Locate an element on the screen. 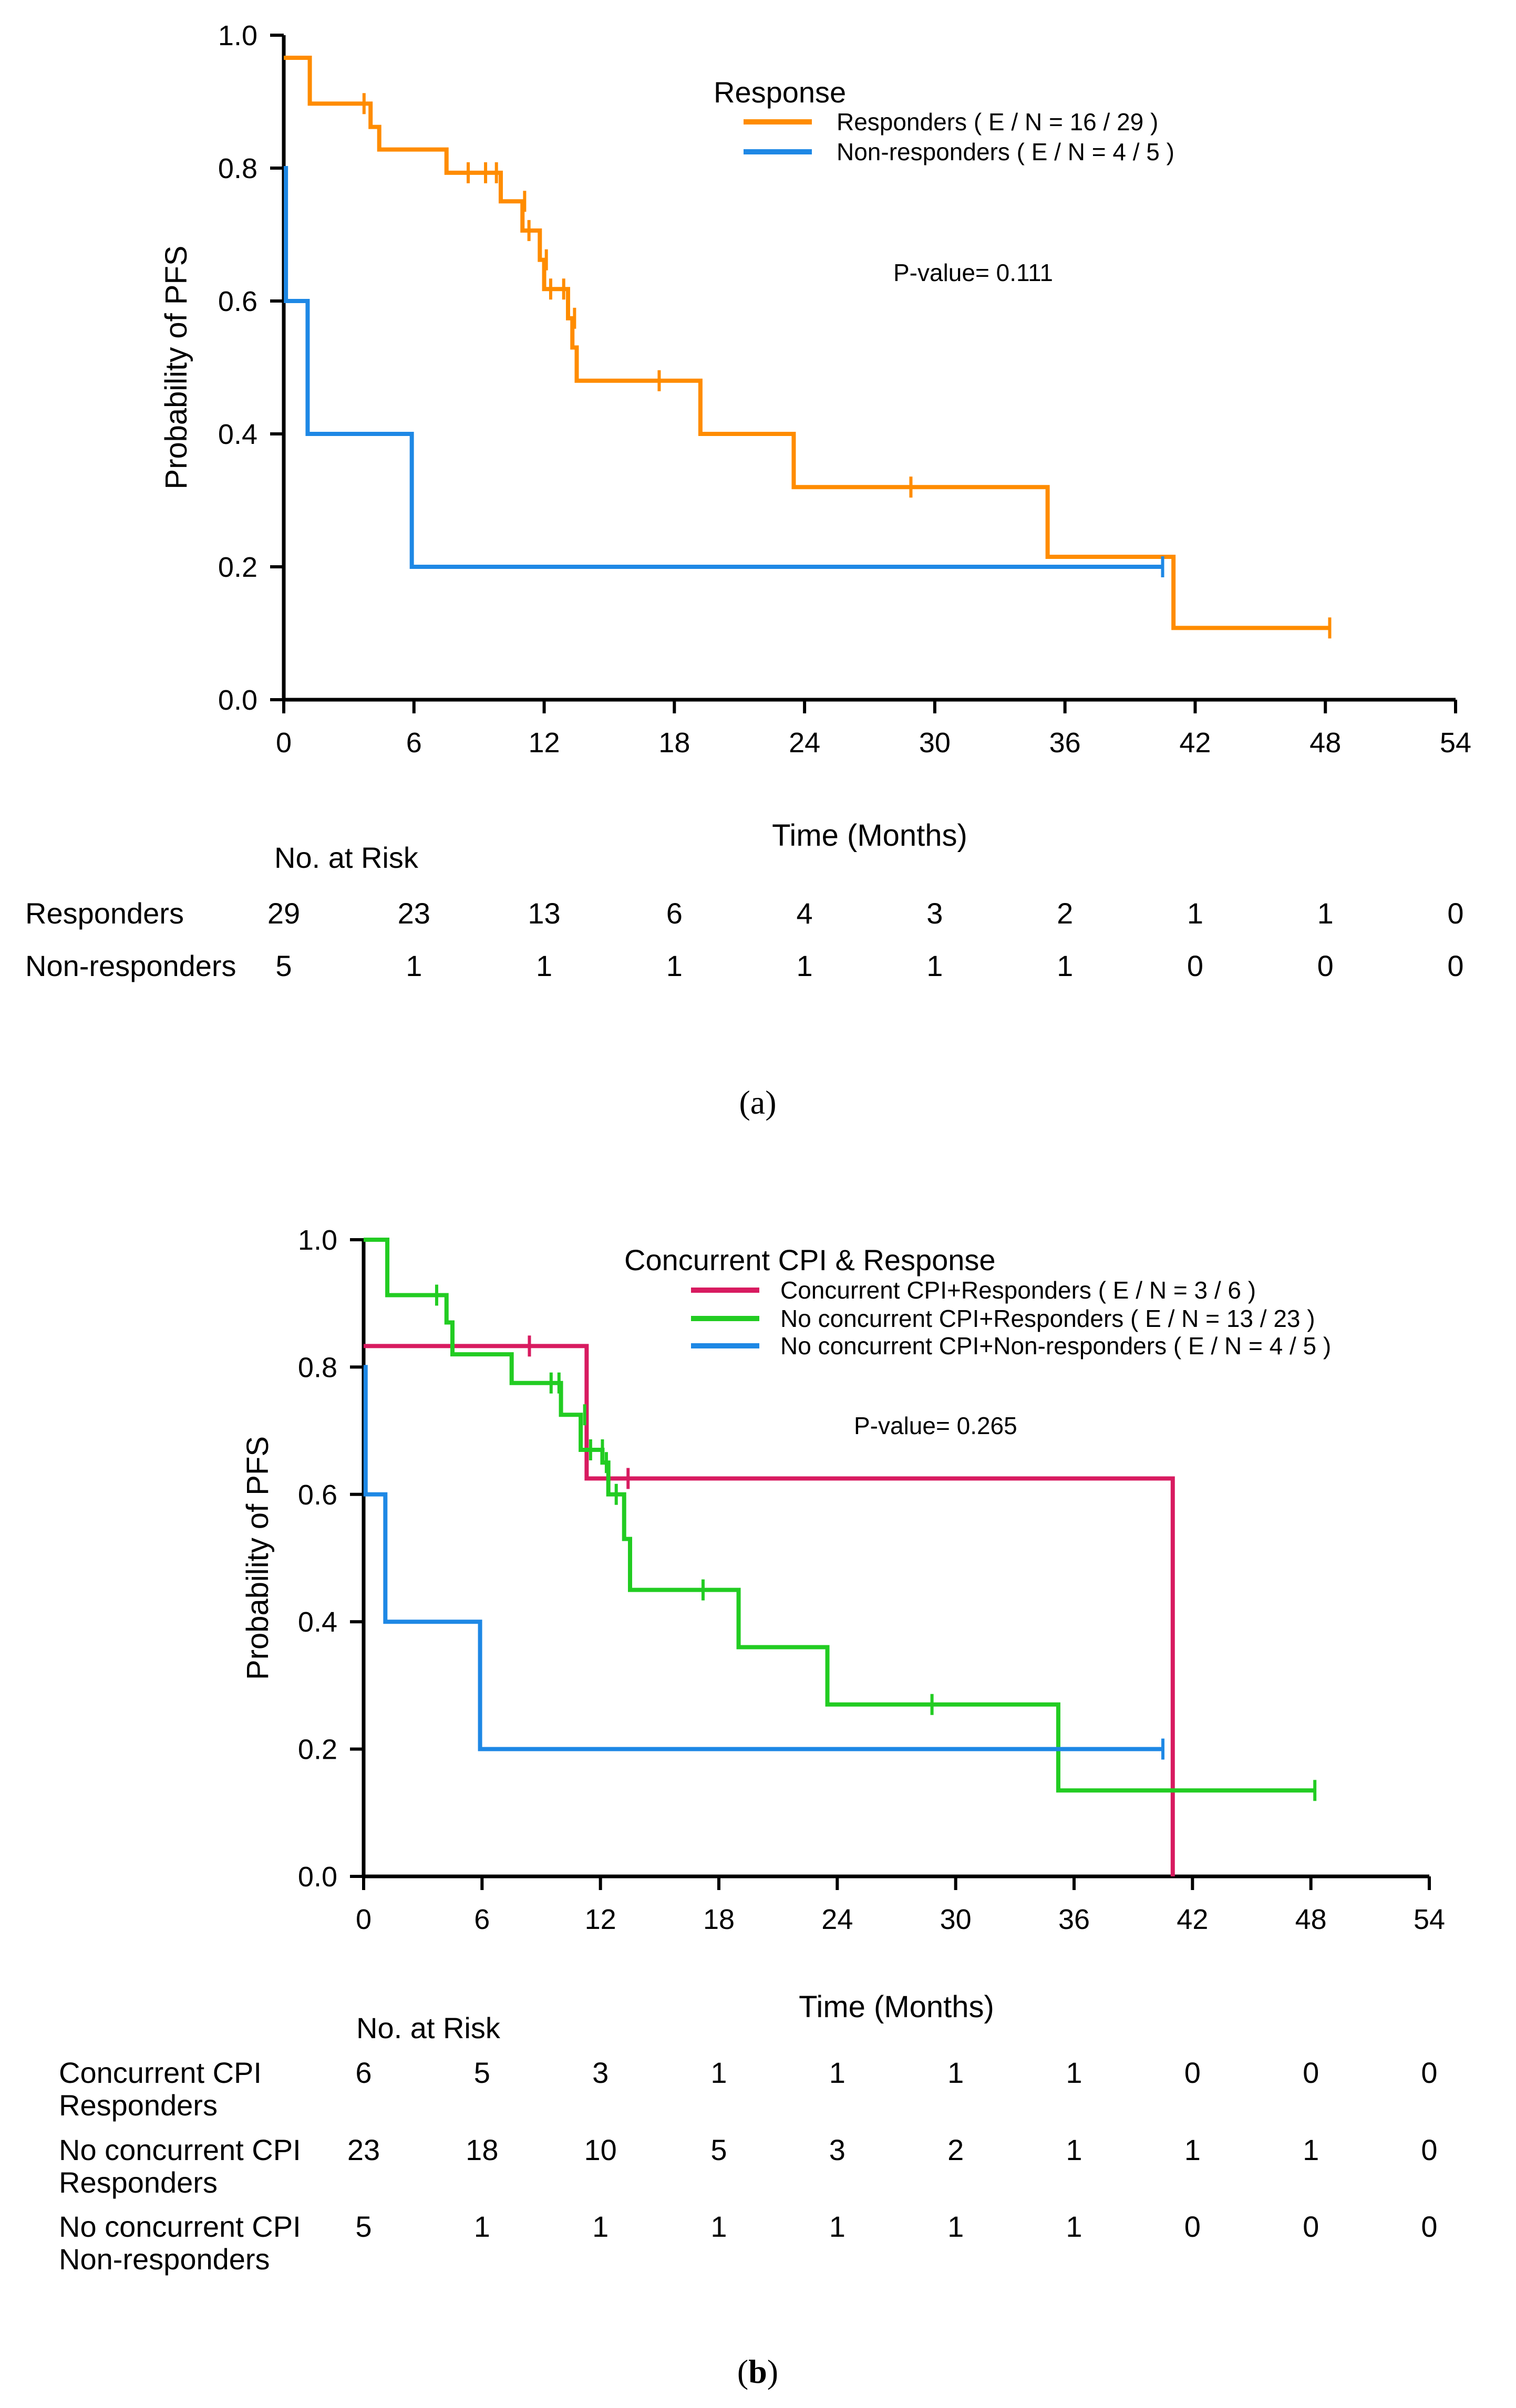 The height and width of the screenshot is (2408, 1516). x-tick-label: 24 is located at coordinates (837, 1919).